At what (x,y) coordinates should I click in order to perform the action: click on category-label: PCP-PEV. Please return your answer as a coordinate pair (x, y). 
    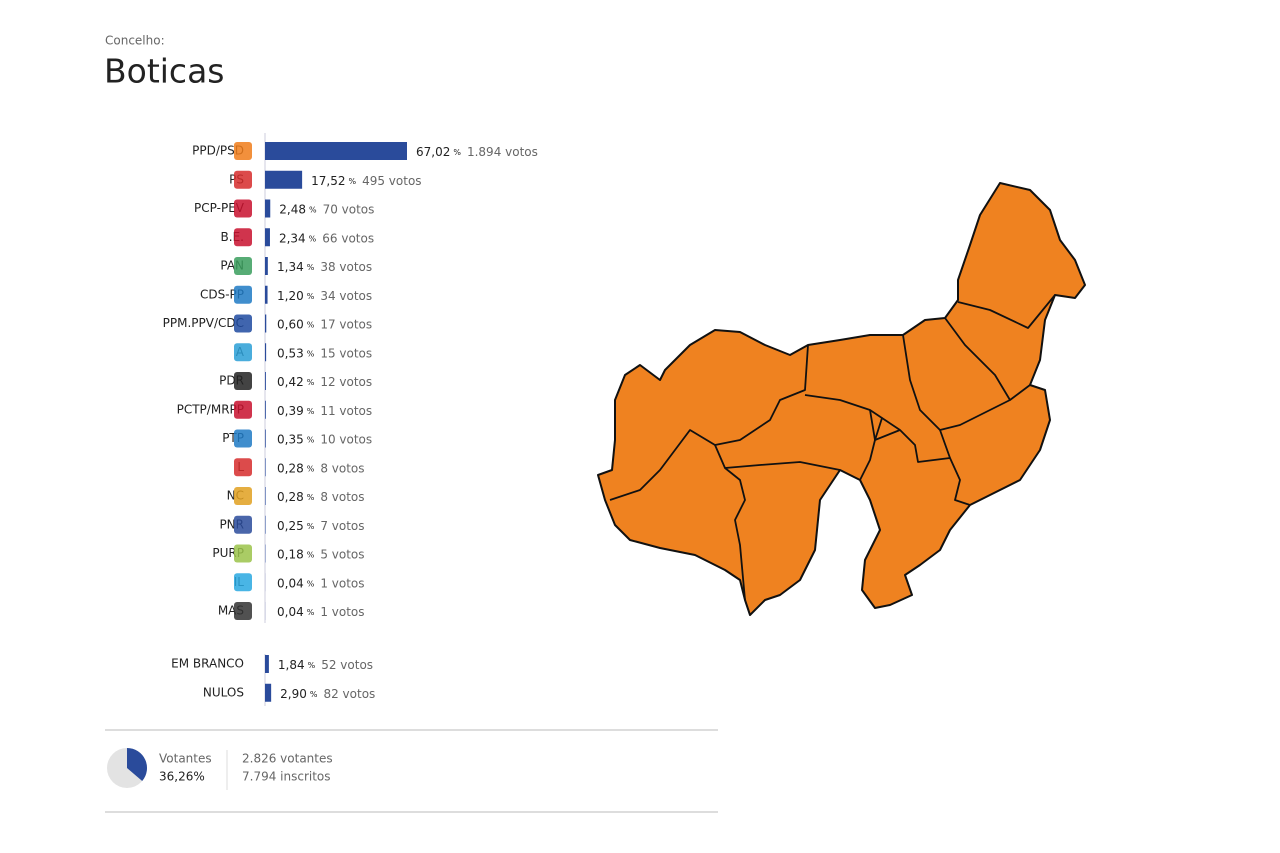
    Looking at the image, I should click on (219, 208).